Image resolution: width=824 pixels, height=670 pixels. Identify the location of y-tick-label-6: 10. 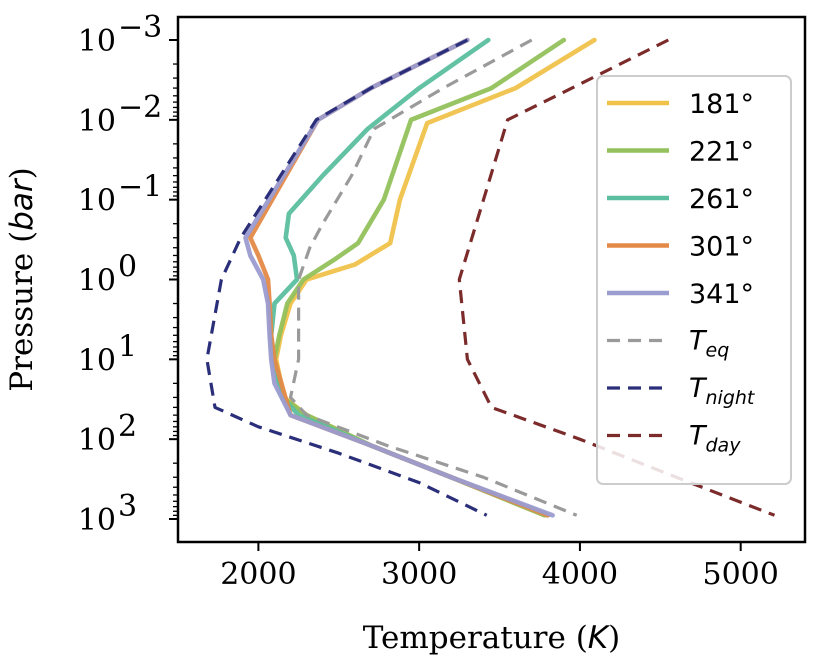
(97, 520).